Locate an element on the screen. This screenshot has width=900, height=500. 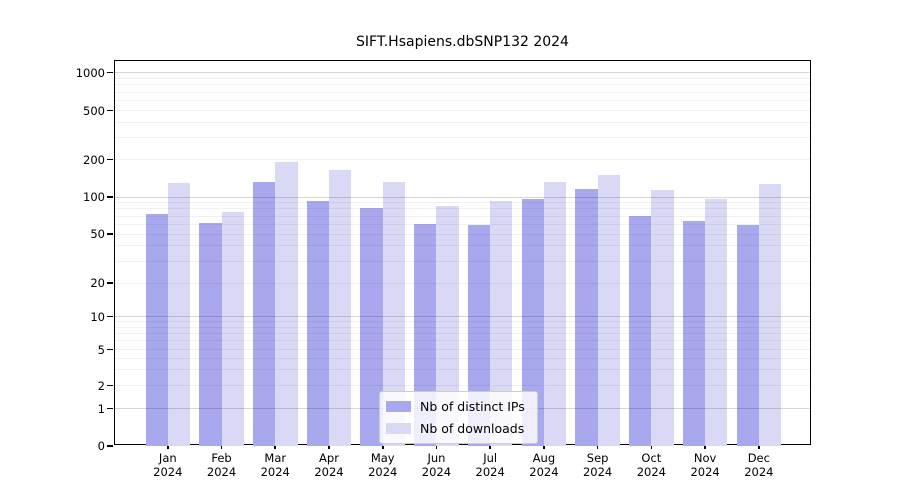
y-axis-label-100: 100 is located at coordinates (94, 197).